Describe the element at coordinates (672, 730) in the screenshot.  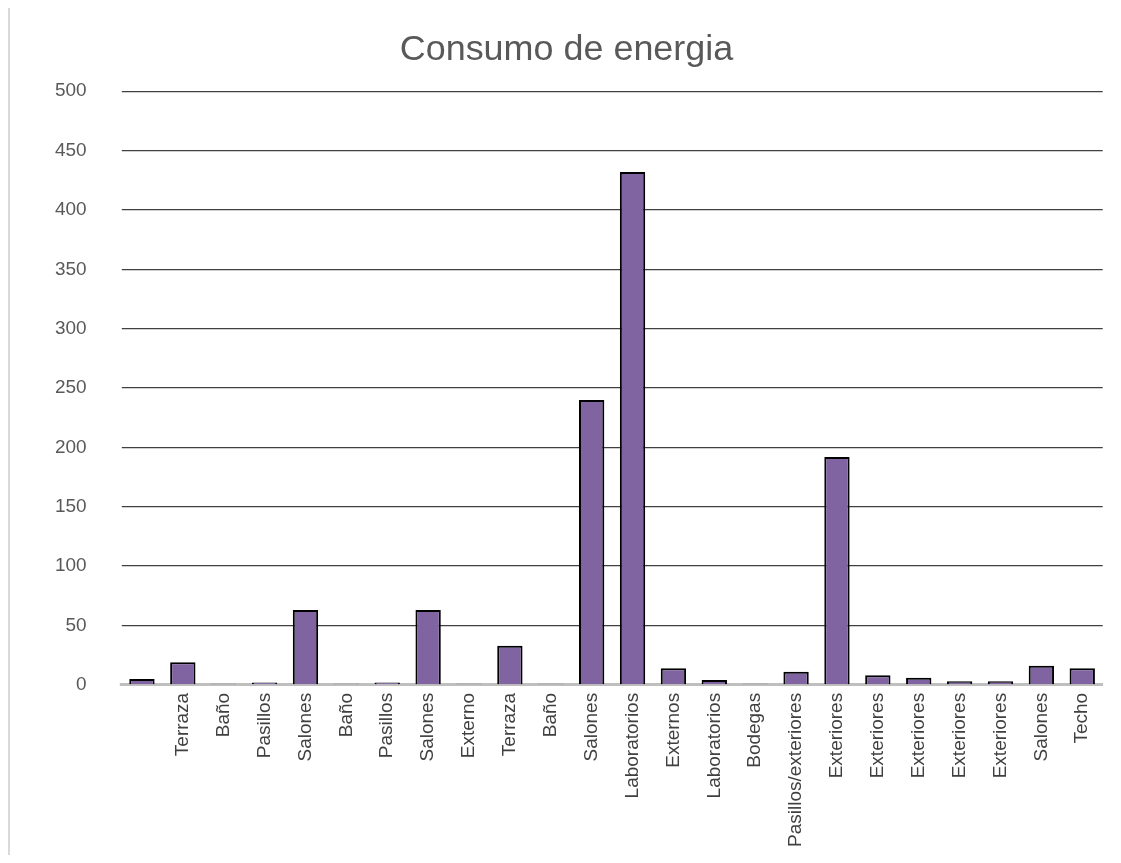
I see `x-tick-label: Externos` at that location.